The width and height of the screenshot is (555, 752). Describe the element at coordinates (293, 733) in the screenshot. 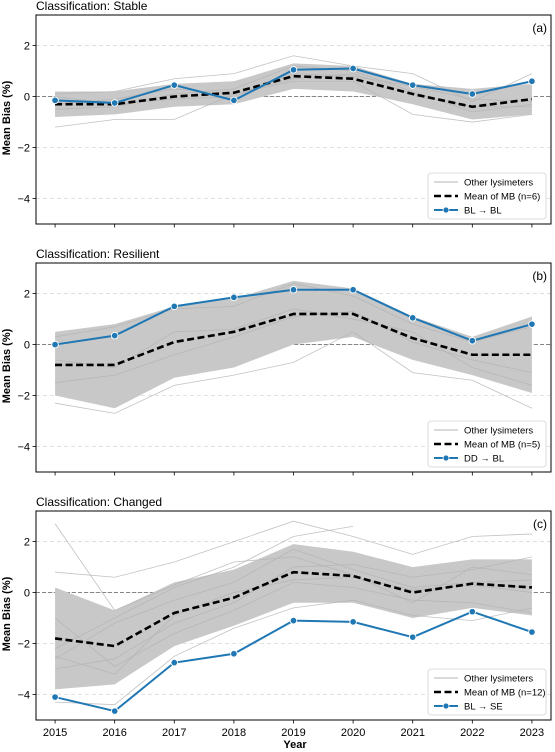

I see `x-tick-label: 2019` at that location.